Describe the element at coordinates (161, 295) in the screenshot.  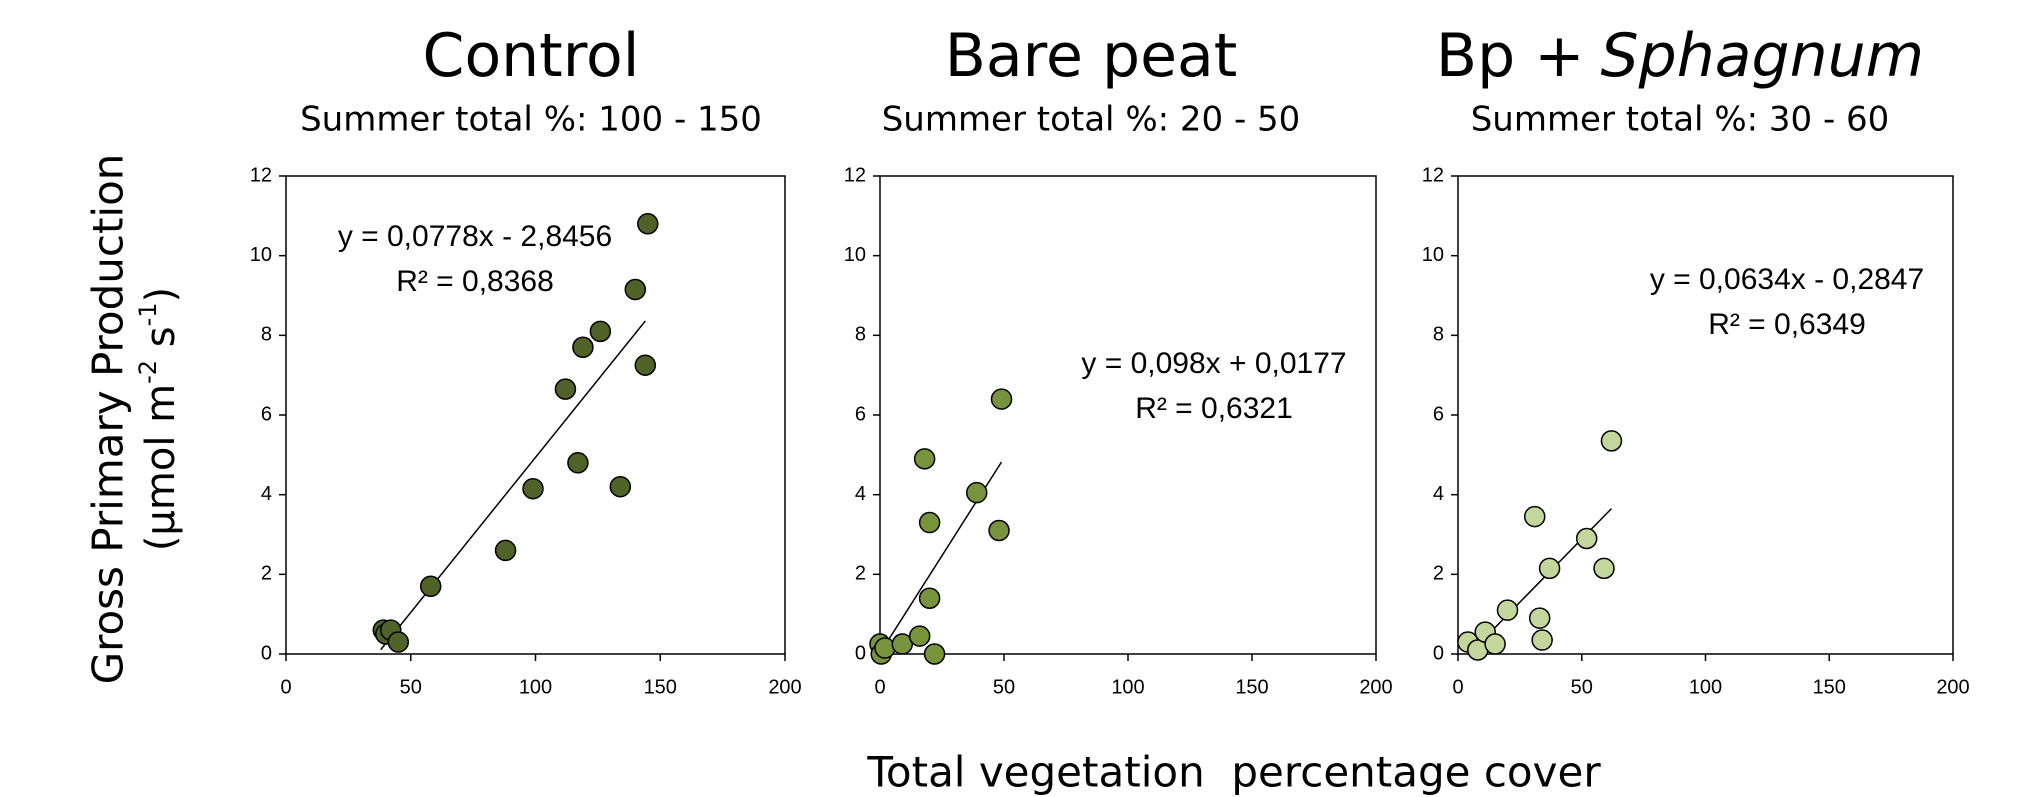
I see `y-unit-part: )` at that location.